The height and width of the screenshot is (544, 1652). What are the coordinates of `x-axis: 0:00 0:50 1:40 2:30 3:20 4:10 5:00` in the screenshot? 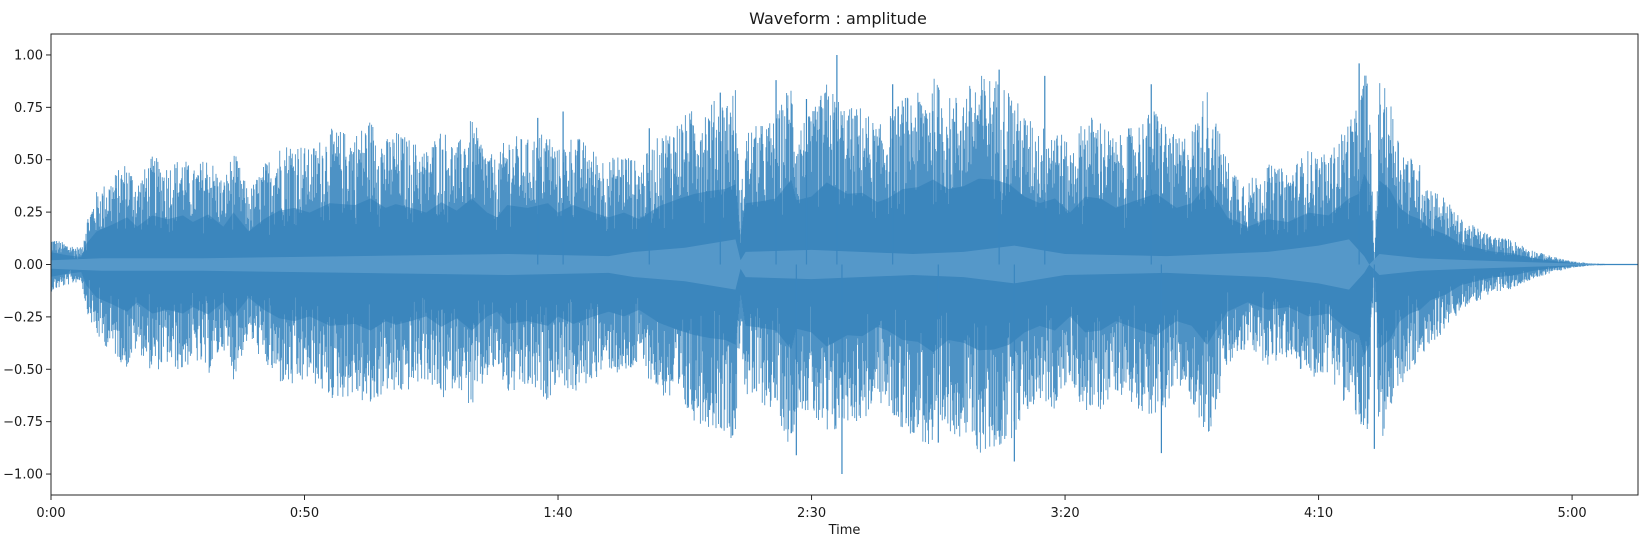 It's located at (811, 508).